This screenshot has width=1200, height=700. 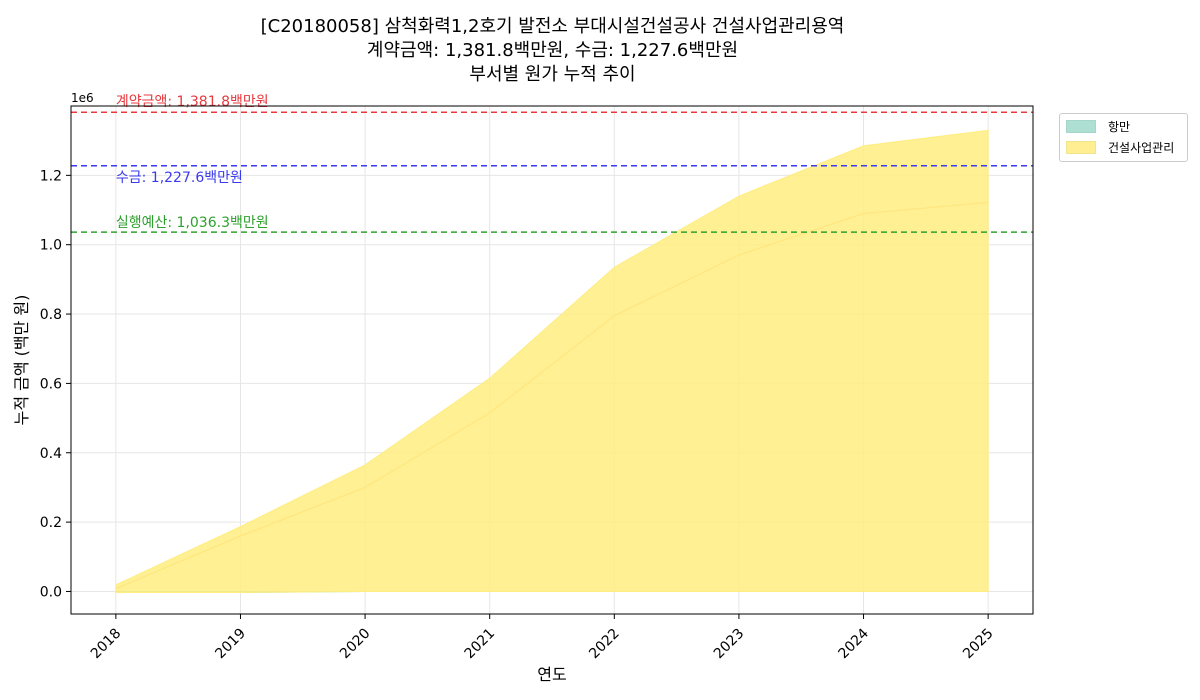 I want to click on x-tick-label: 2018, so click(x=106, y=644).